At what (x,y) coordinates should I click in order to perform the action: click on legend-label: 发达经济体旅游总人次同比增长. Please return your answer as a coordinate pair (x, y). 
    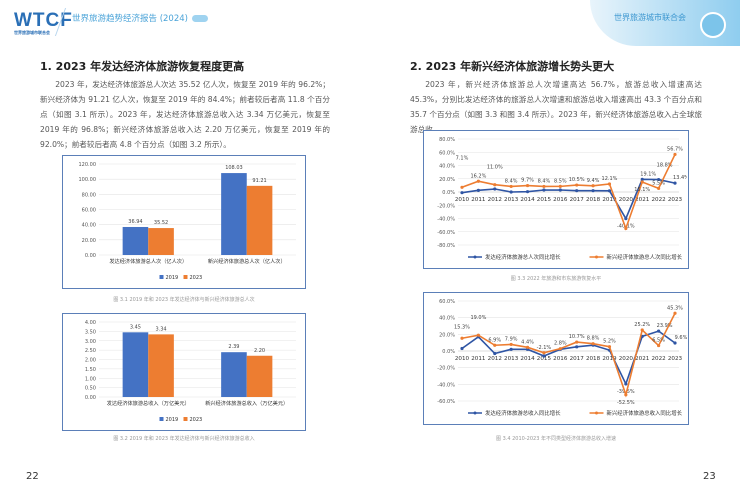
    Looking at the image, I should click on (523, 257).